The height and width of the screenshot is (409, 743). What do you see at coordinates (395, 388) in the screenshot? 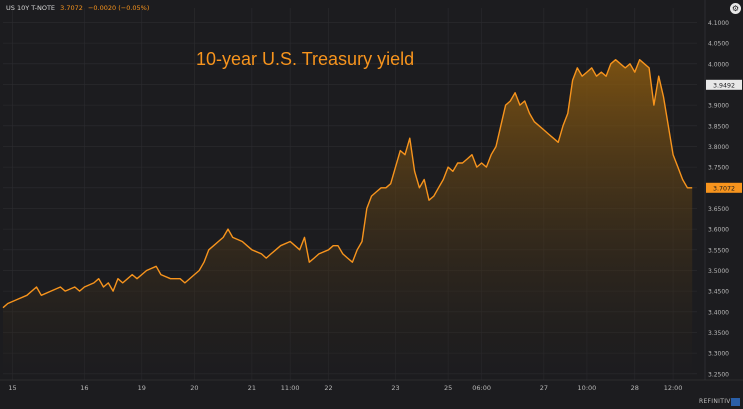
I see `x-tick-label: 23` at bounding box center [395, 388].